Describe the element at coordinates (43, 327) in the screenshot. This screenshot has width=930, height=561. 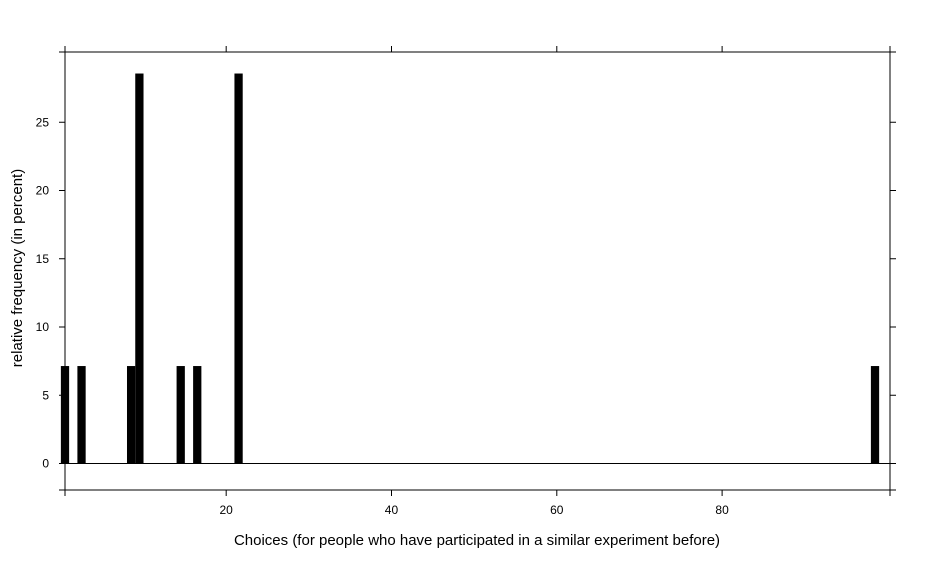
I see `y-tick-label: 10` at that location.